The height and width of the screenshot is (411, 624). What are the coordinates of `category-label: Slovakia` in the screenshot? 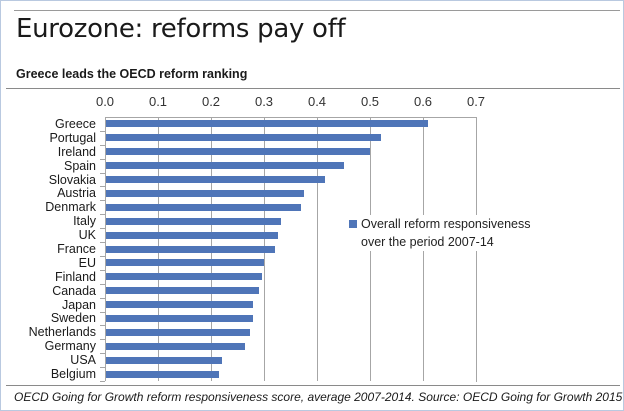 It's located at (72, 179).